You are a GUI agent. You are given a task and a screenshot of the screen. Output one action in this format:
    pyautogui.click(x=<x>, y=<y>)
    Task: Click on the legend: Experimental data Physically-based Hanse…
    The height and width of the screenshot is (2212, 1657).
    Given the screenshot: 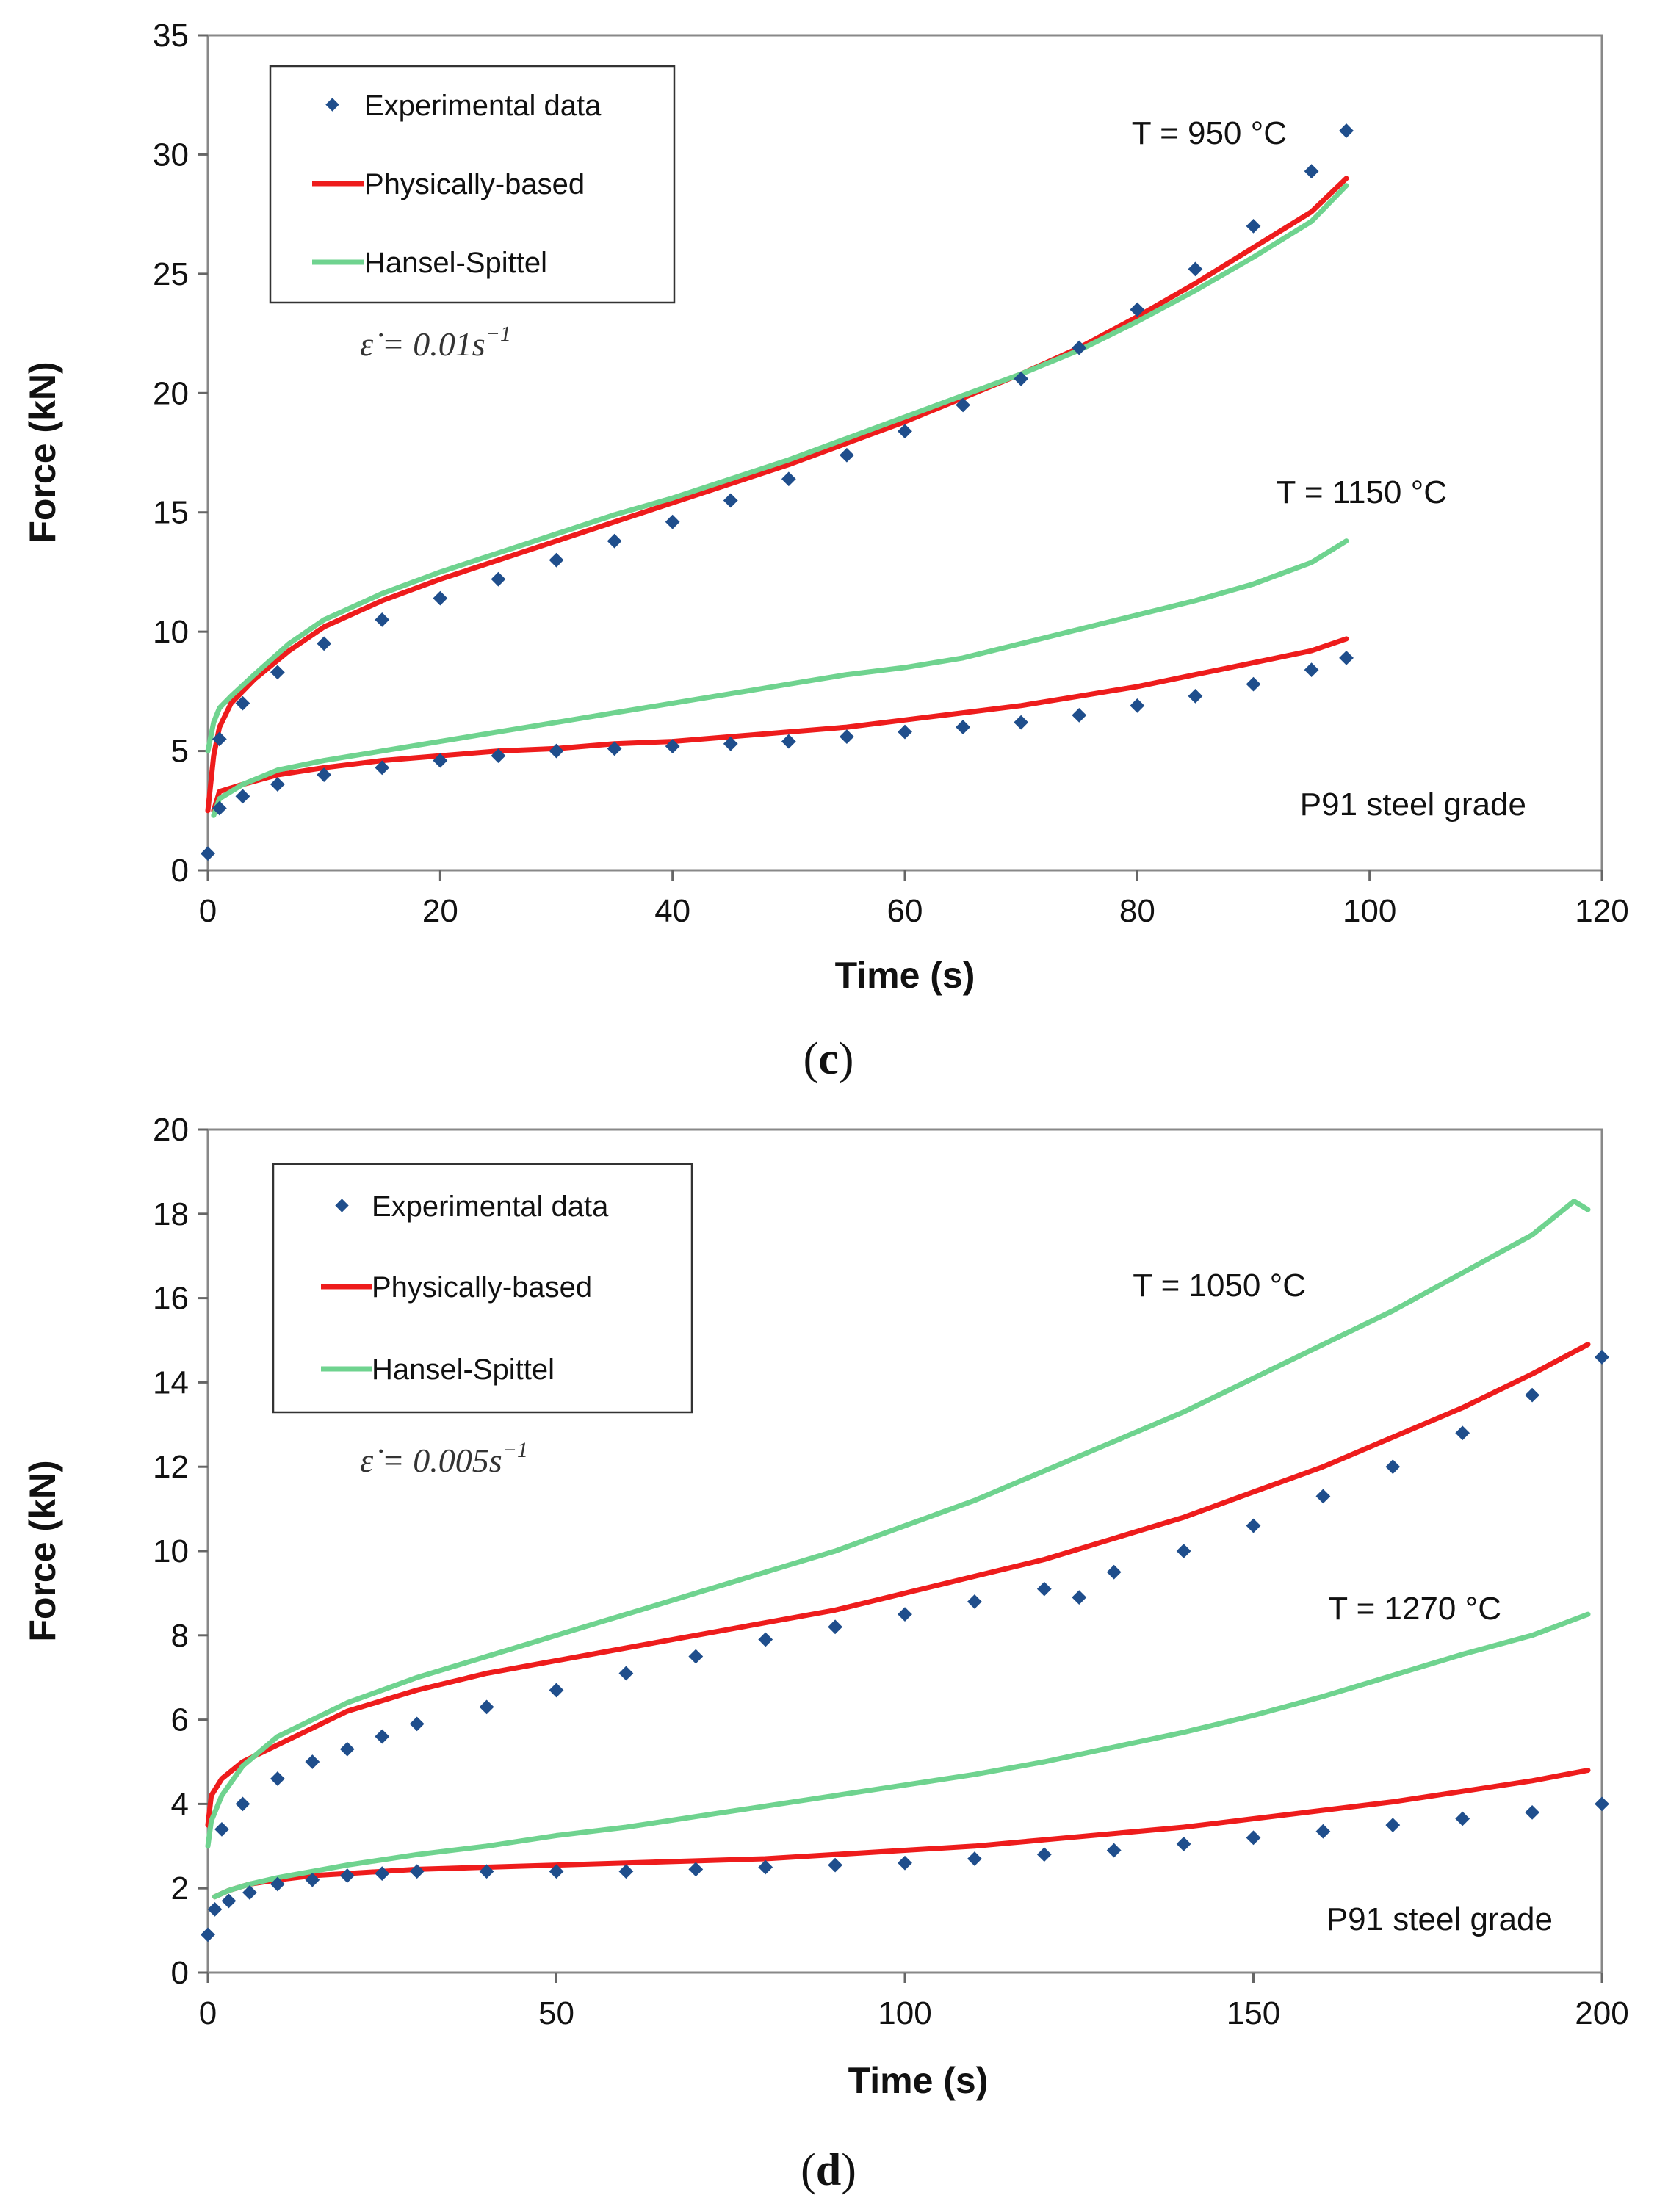 What is the action you would take?
    pyautogui.click(x=482, y=1288)
    